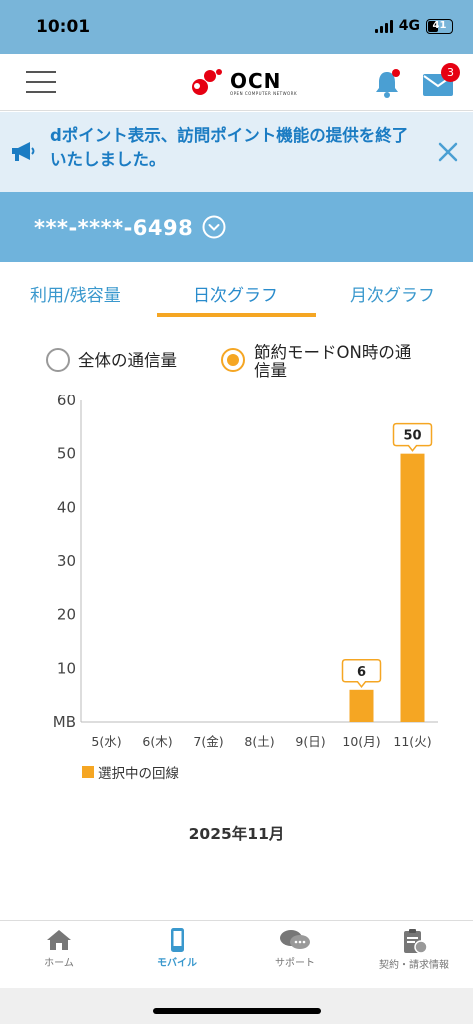  Describe the element at coordinates (157, 741) in the screenshot. I see `x-tick-label: 6(木)` at that location.